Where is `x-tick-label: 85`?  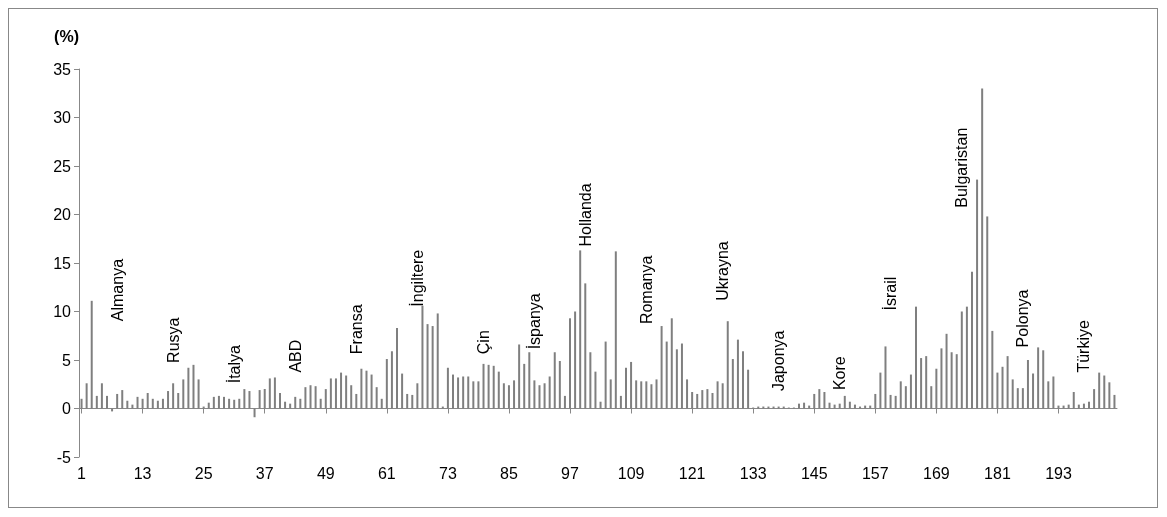
x-tick-label: 85 is located at coordinates (509, 473).